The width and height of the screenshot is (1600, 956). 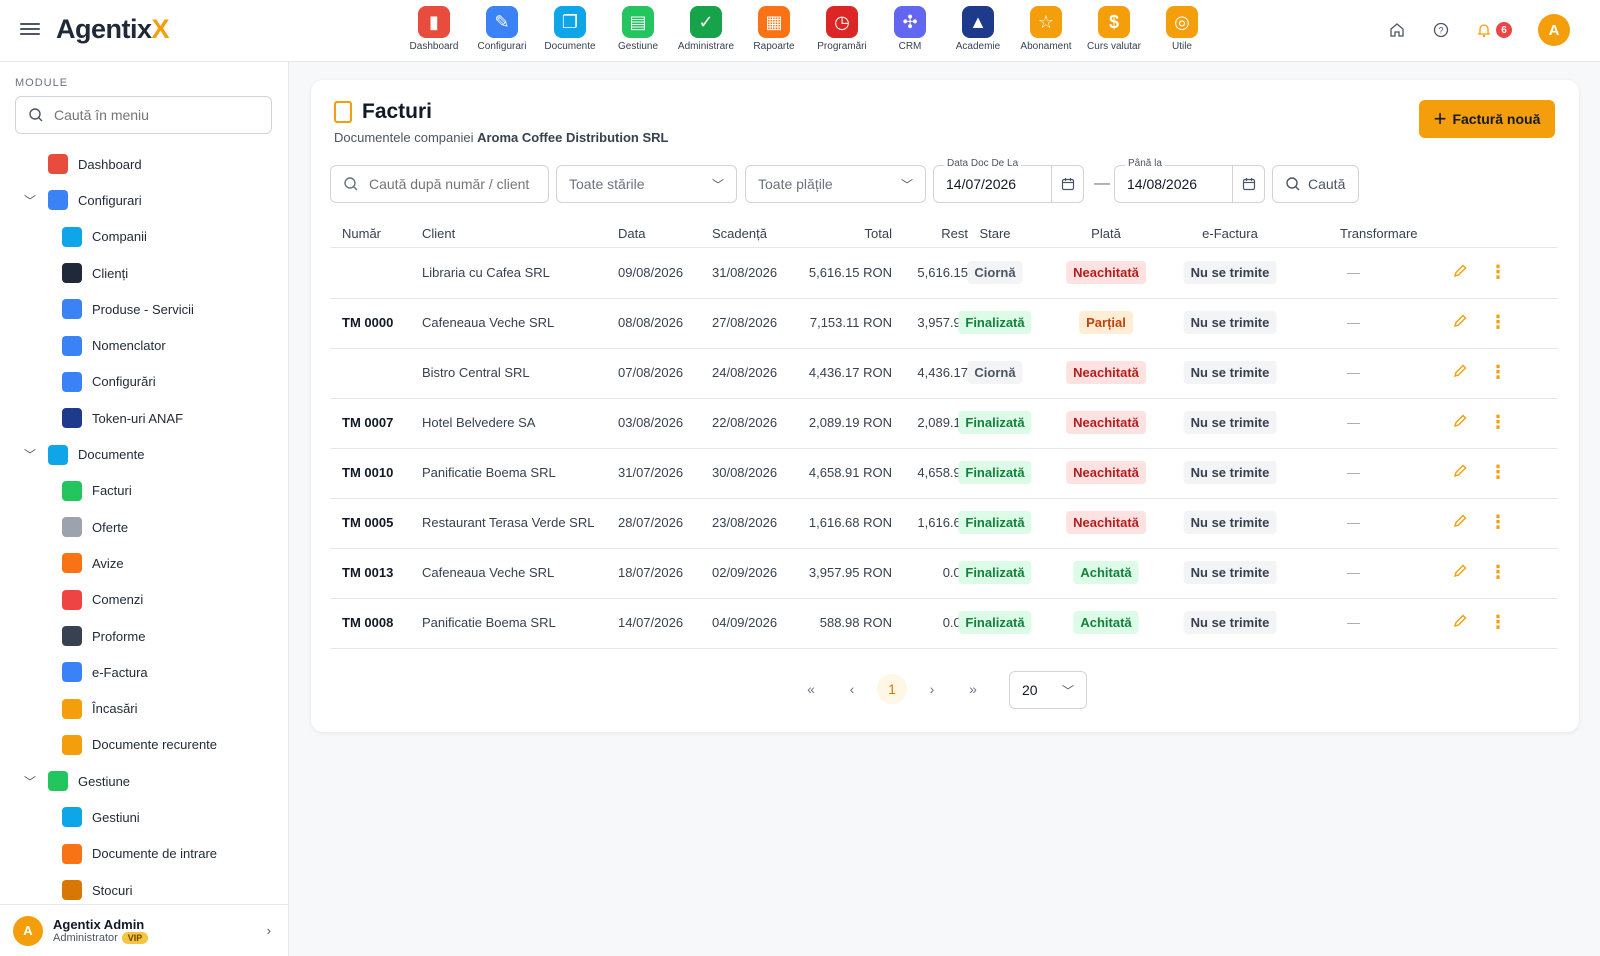 I want to click on invoice-search-input, so click(x=454, y=184).